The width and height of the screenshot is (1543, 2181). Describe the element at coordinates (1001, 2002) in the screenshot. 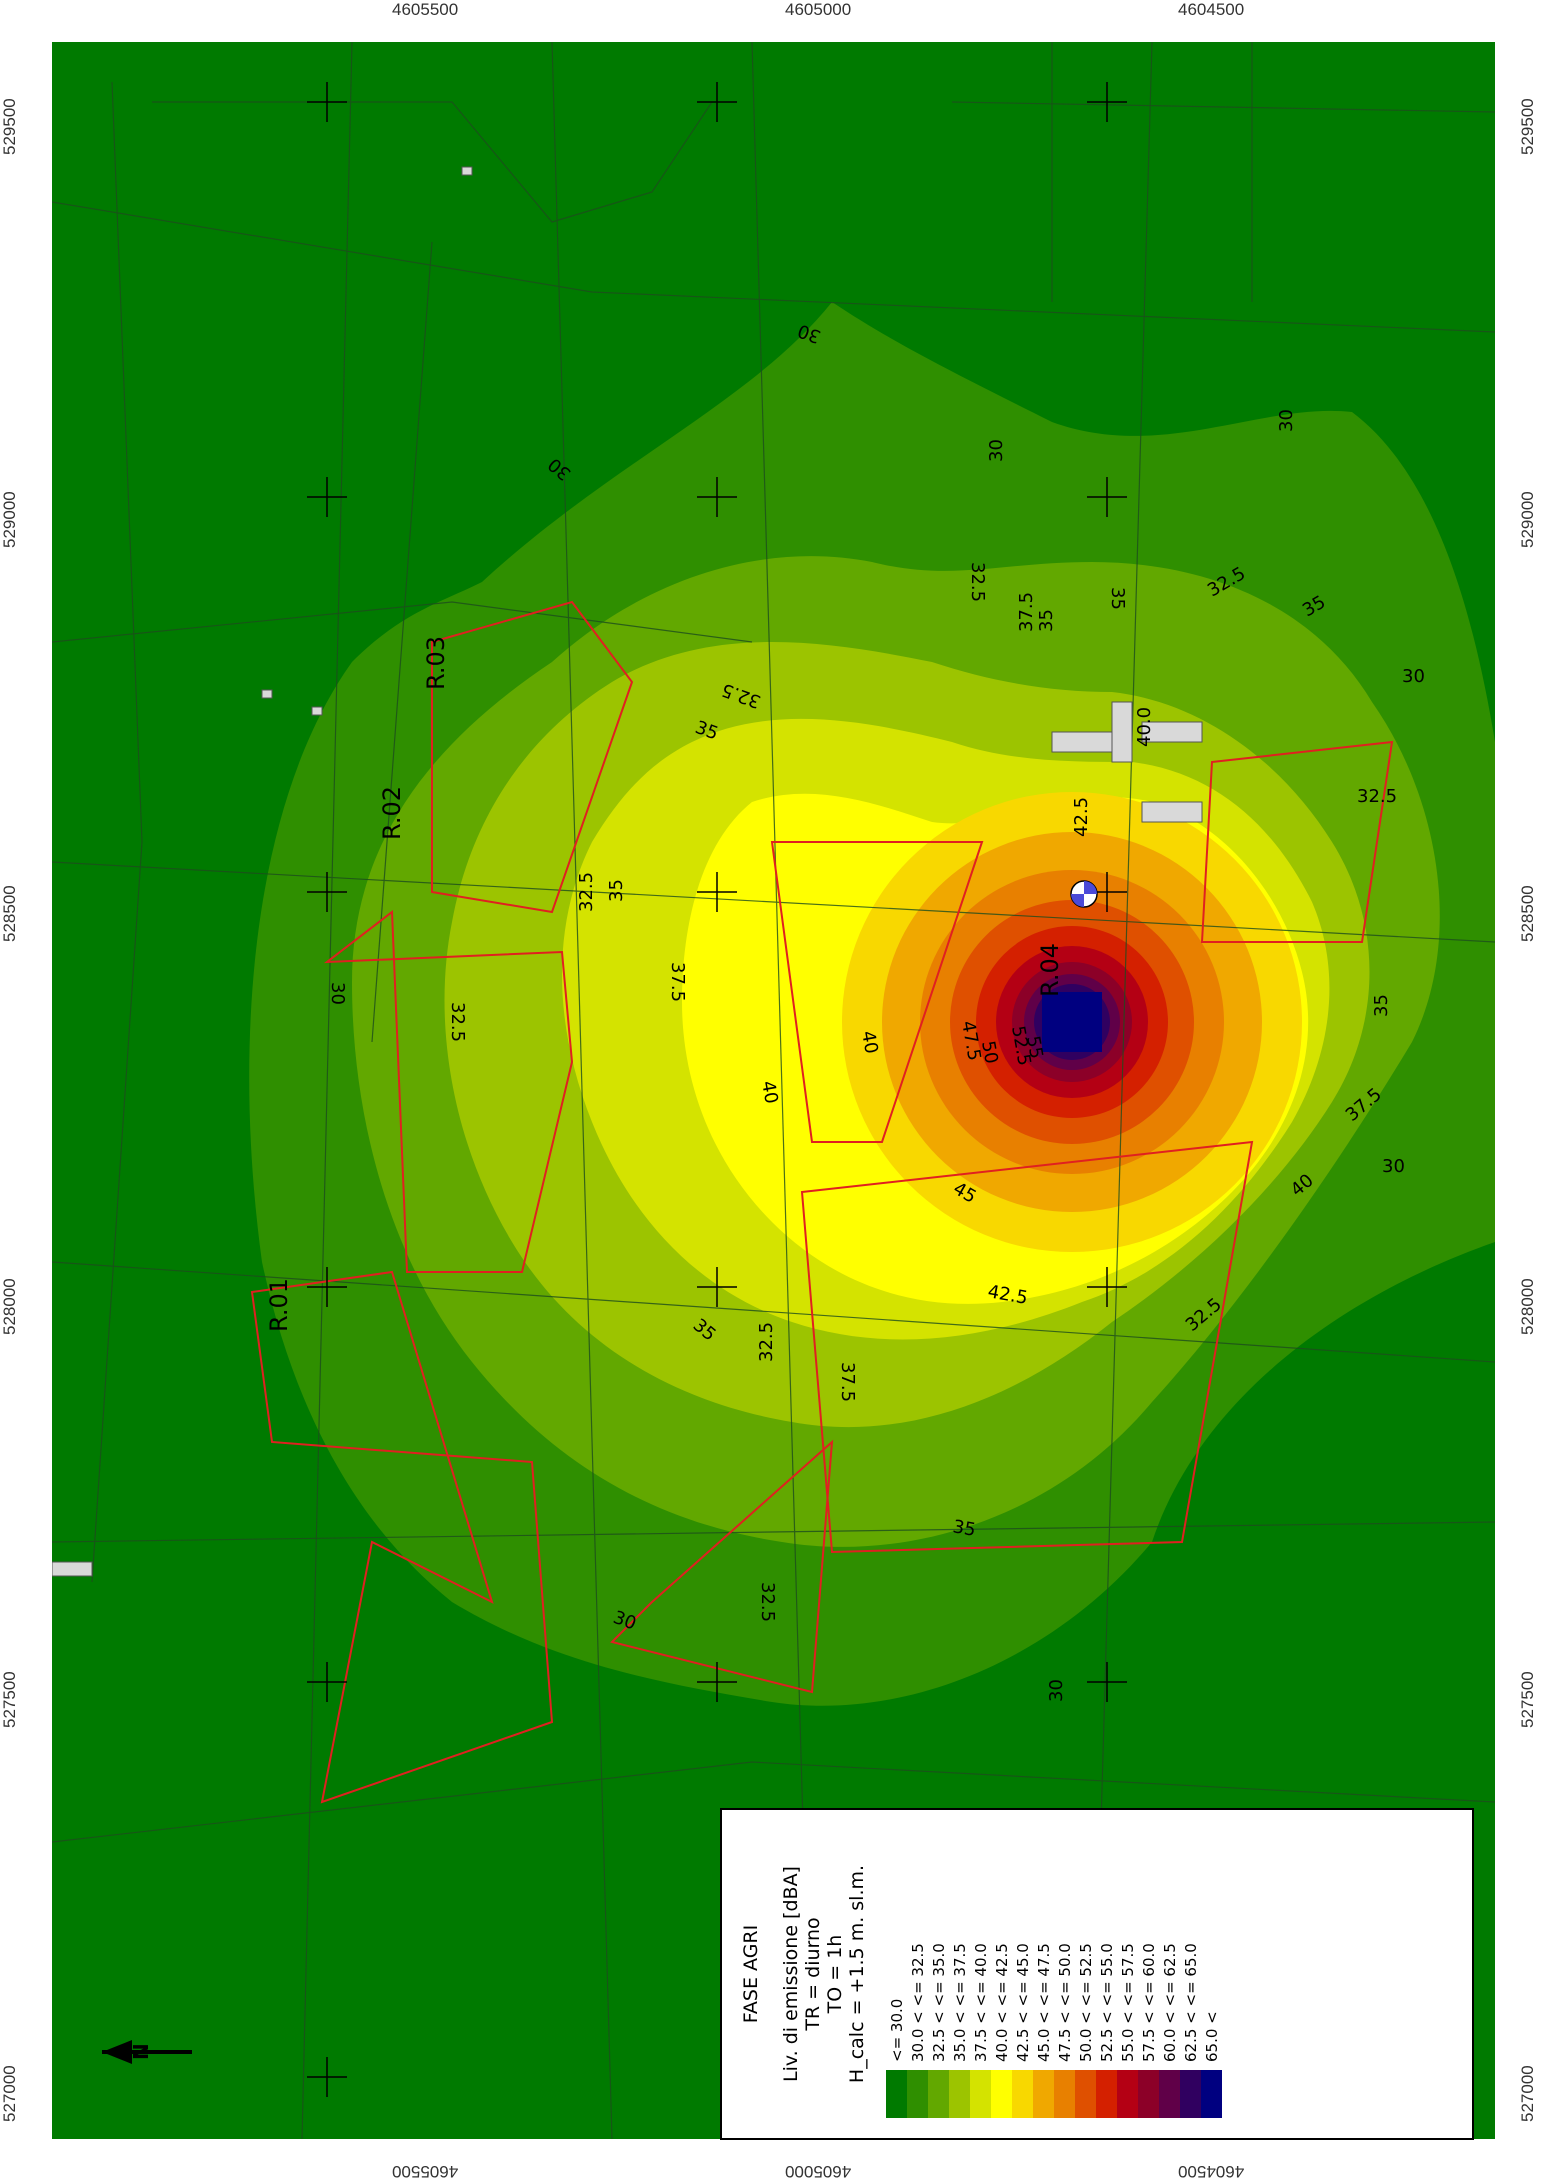

I see `legend-range-label: 40.0 < <= 42.5` at that location.